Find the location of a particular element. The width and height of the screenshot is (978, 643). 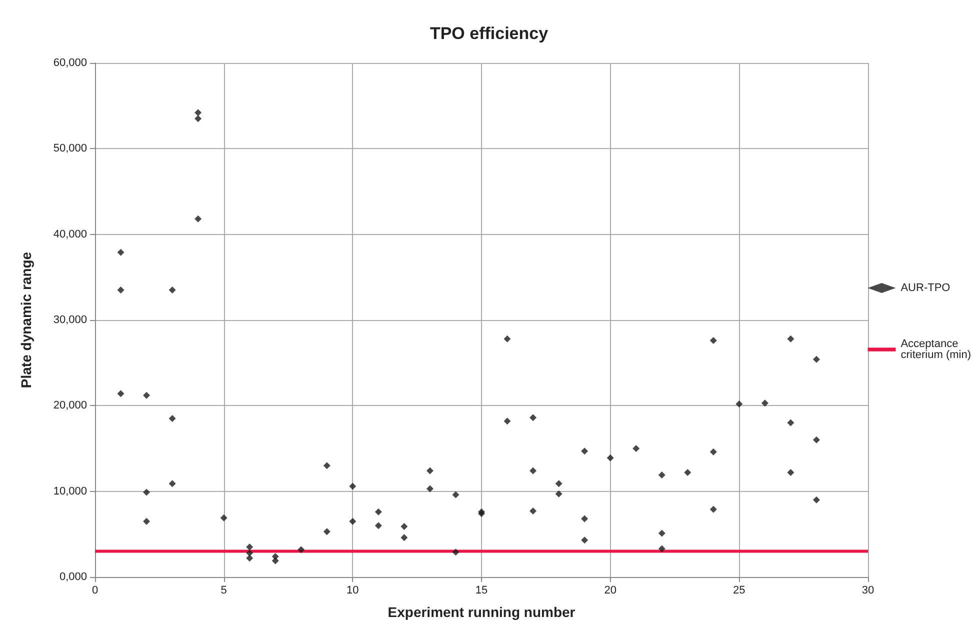

y-tick-label: 10,000 is located at coordinates (70, 491).